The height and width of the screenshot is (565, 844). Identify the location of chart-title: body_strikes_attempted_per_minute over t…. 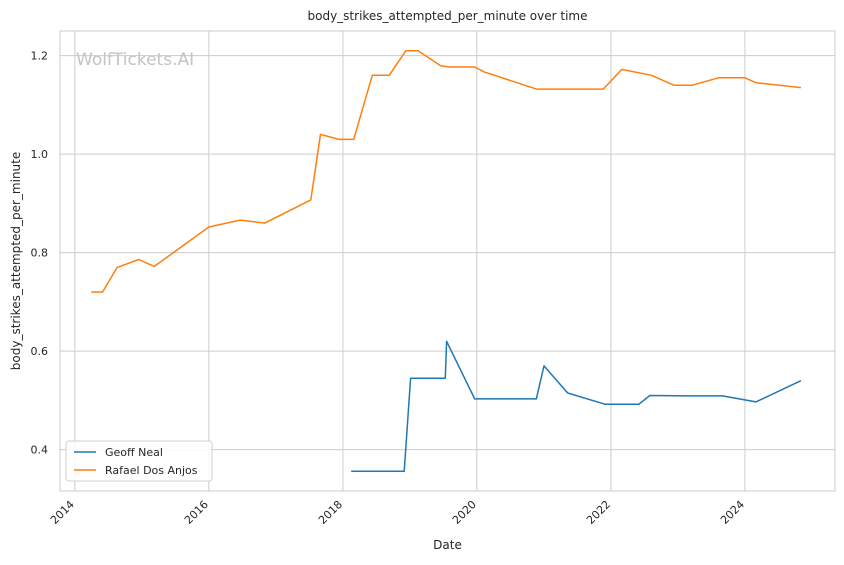
(448, 16).